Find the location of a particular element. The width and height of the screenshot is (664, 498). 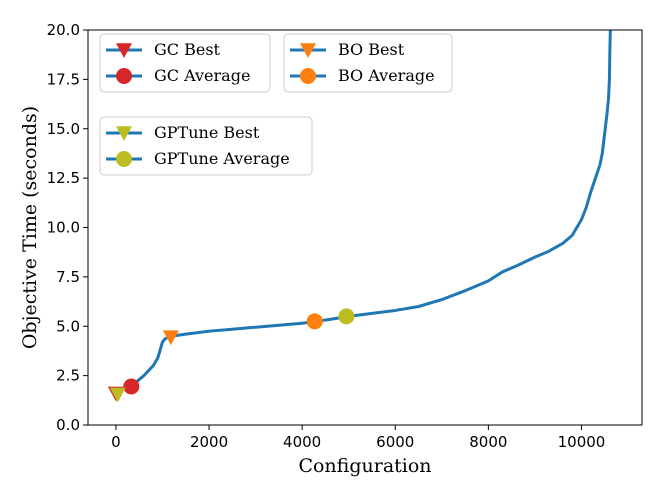

y-tick-label: 20.0 is located at coordinates (63, 30).